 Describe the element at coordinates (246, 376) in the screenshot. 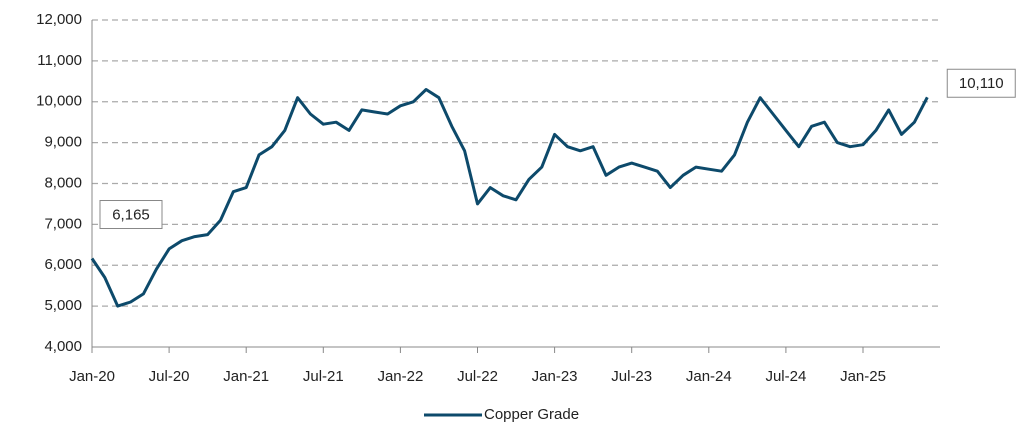

I see `x-tick-label: Jan-21` at that location.